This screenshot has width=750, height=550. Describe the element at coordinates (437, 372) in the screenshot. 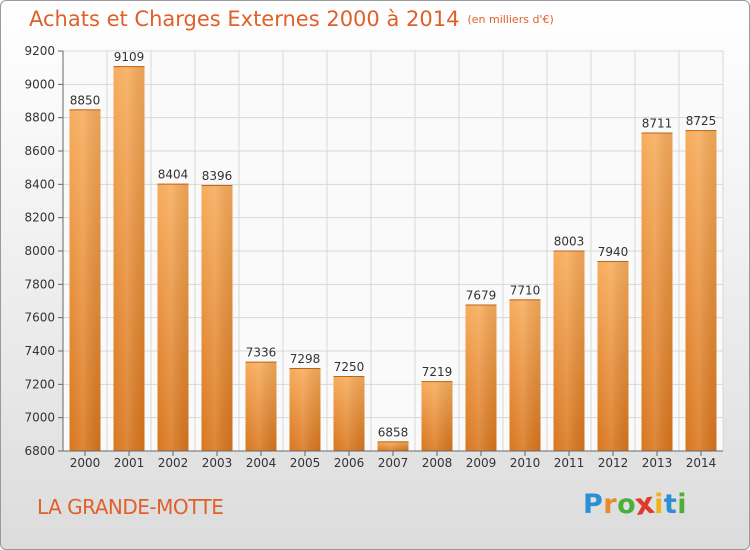

I see `data-label: 7219` at that location.